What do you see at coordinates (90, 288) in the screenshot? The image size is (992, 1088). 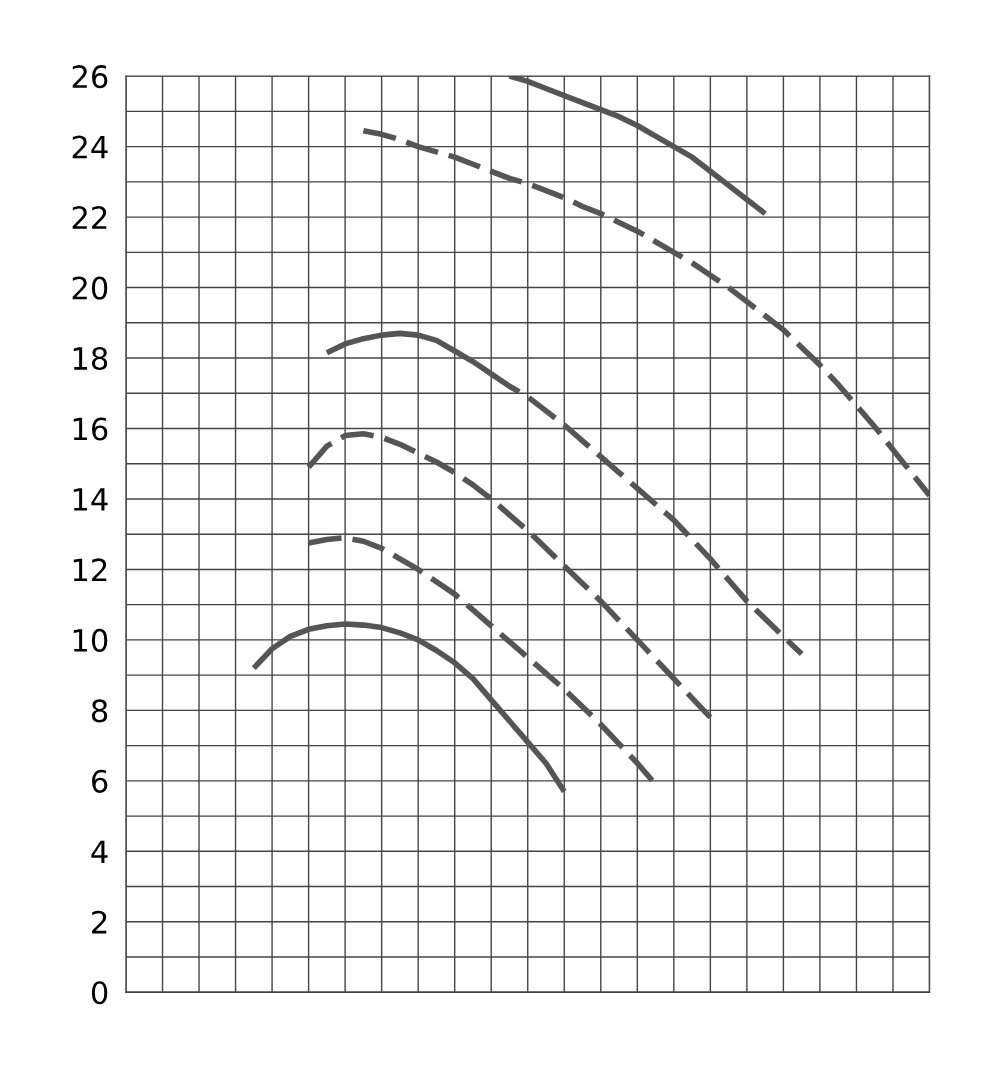 I see `y-tick-label: 20` at bounding box center [90, 288].